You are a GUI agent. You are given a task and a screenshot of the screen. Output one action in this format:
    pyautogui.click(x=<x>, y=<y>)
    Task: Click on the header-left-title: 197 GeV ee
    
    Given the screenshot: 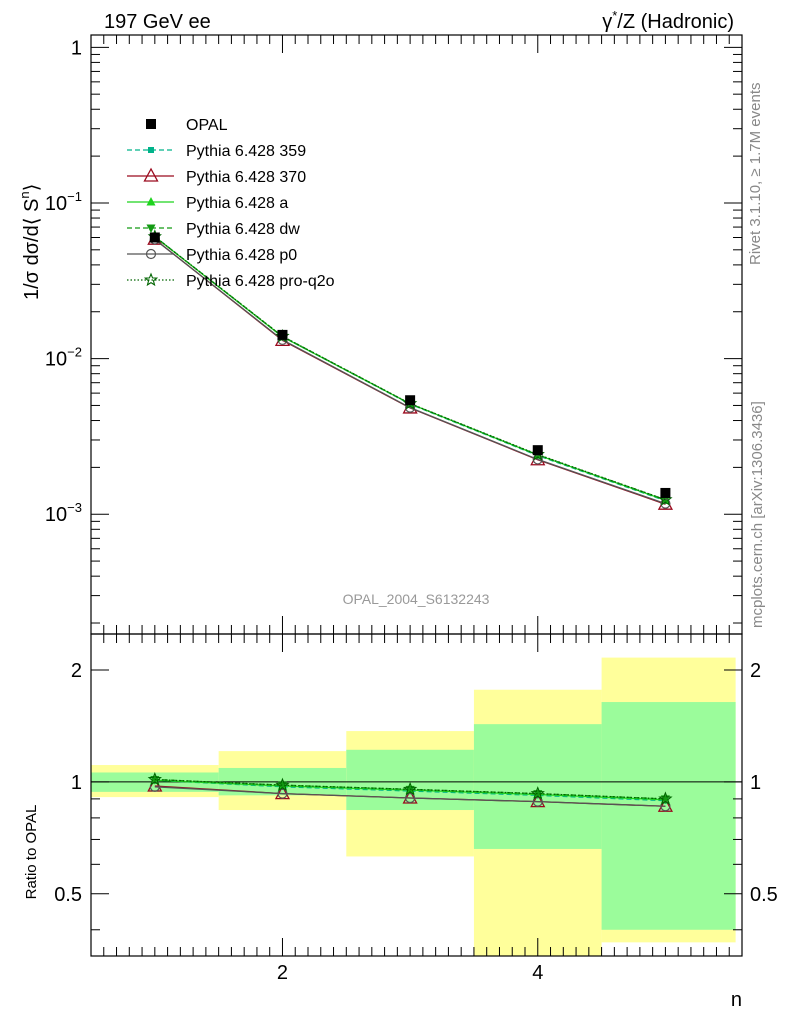 What is the action you would take?
    pyautogui.click(x=157, y=22)
    